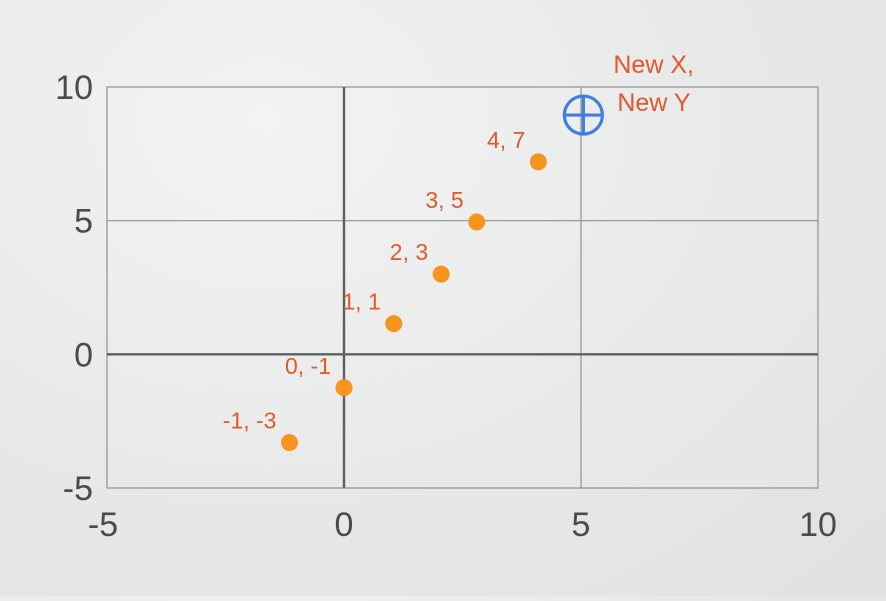  What do you see at coordinates (581, 525) in the screenshot?
I see `x-tick-label: 5` at bounding box center [581, 525].